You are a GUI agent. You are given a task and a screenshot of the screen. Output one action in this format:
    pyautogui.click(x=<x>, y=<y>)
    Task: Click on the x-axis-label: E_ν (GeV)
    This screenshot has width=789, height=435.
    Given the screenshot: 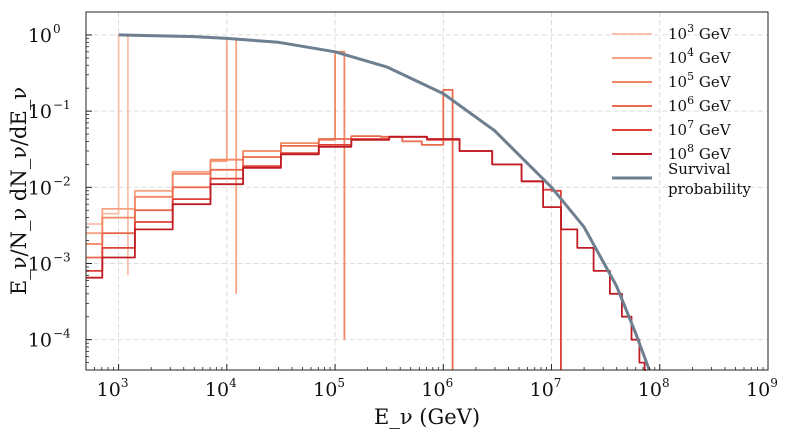 What is the action you would take?
    pyautogui.click(x=427, y=417)
    